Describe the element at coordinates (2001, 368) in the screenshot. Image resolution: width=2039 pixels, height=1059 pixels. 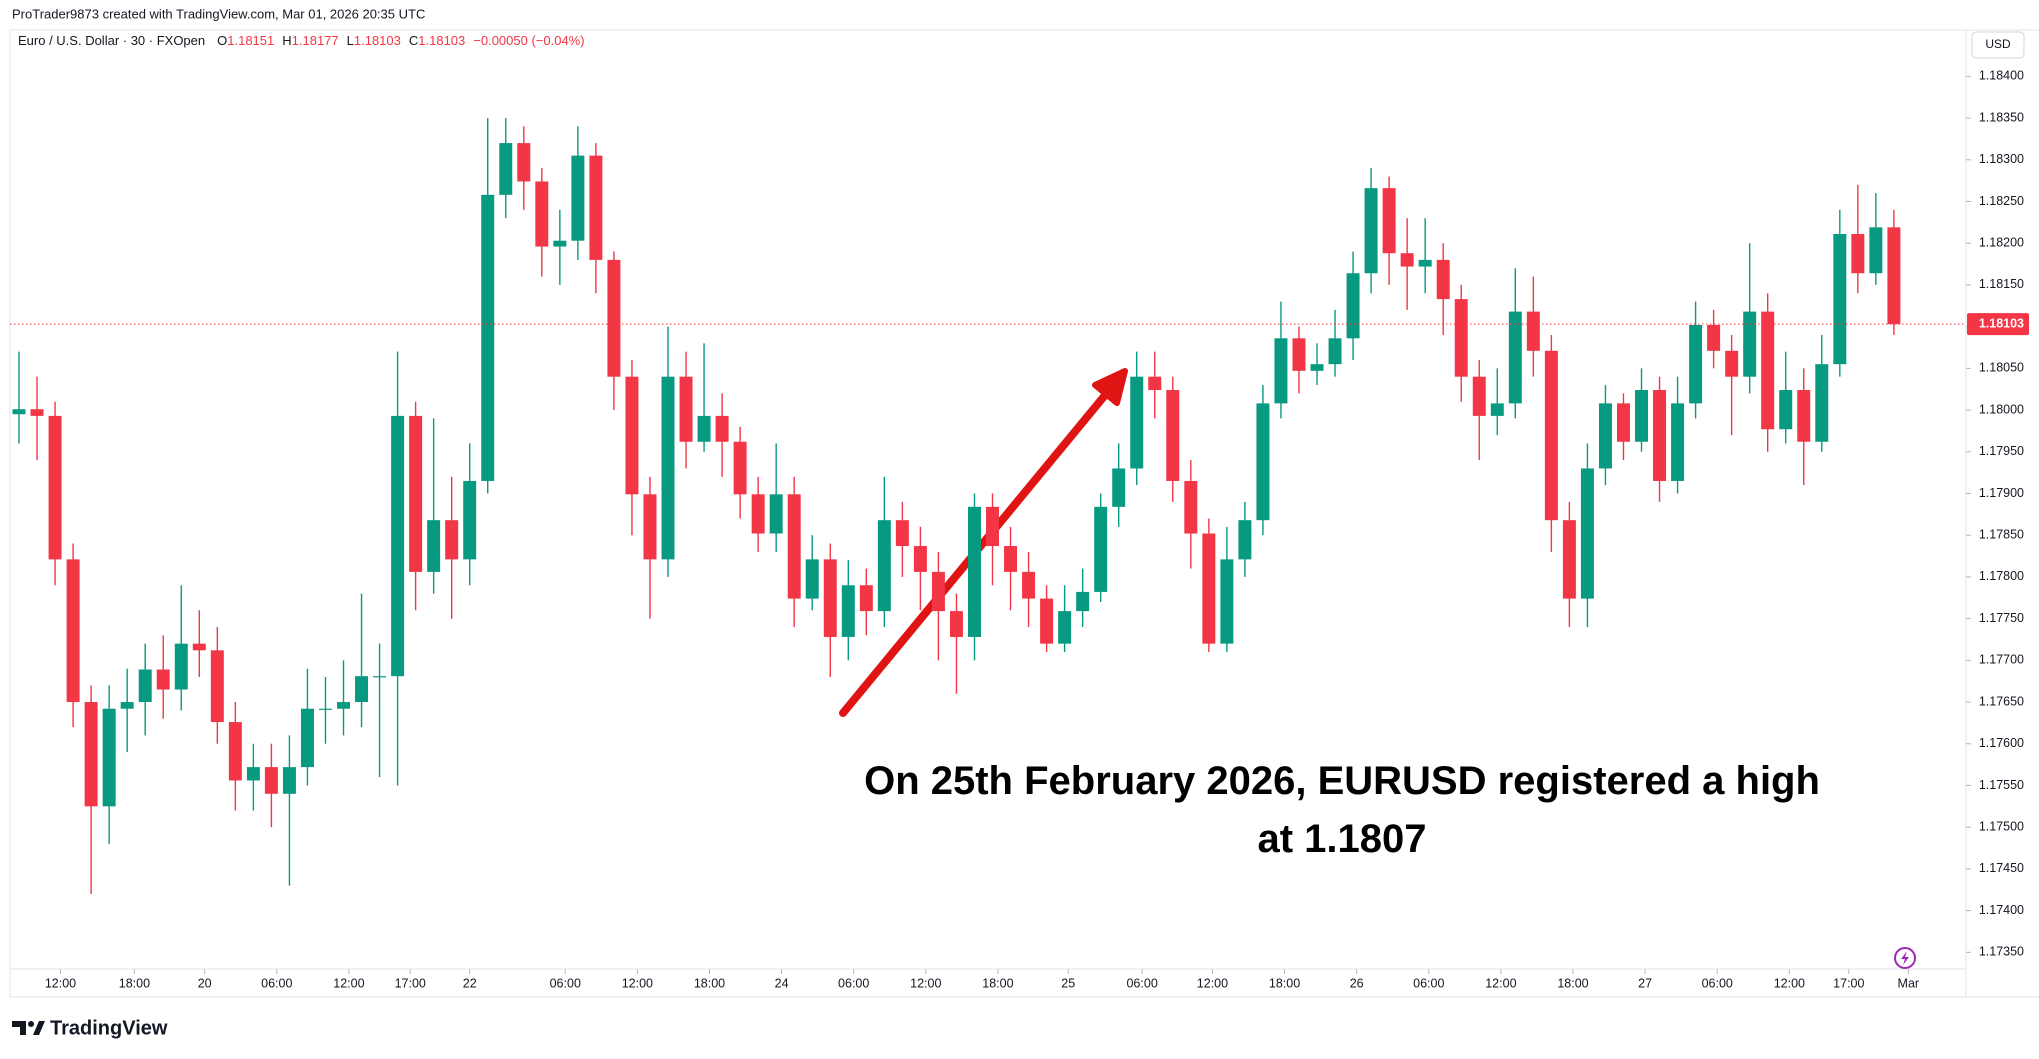
I see `y-tick-label: 1.18050` at that location.